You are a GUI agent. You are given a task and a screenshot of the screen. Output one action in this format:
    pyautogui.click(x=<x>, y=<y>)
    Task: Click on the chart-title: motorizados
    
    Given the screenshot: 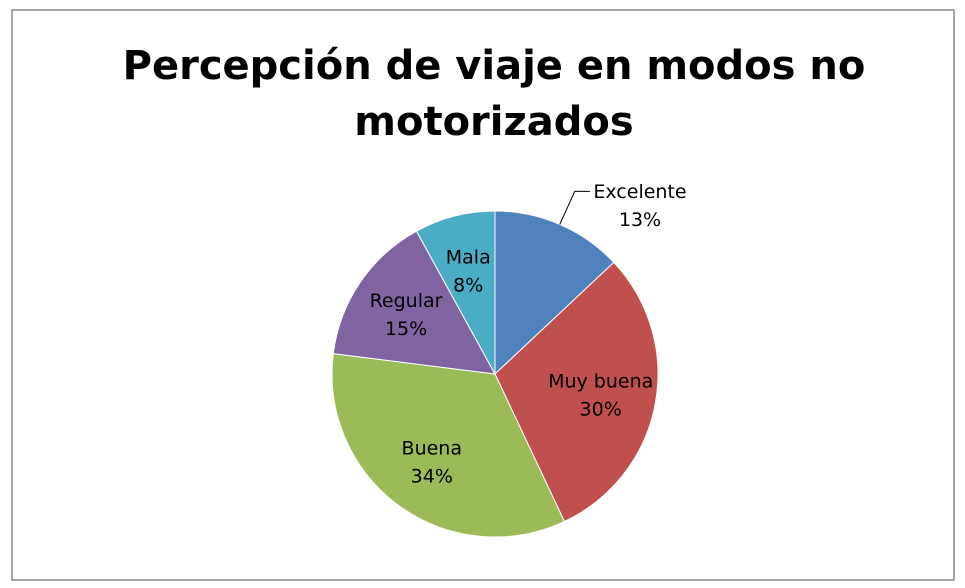 What is the action you would take?
    pyautogui.click(x=493, y=122)
    